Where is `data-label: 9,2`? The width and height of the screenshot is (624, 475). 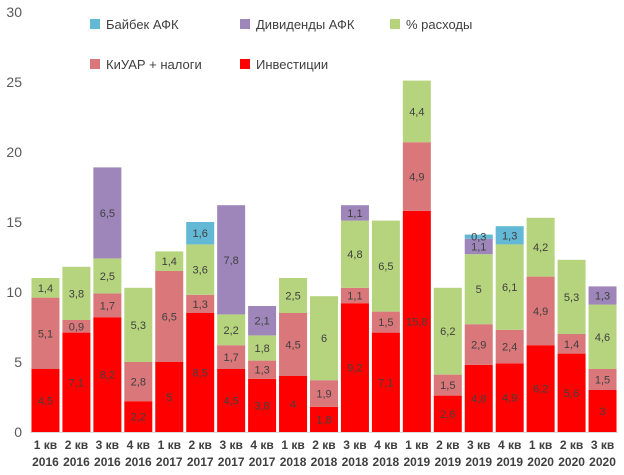
data-label: 9,2 is located at coordinates (354, 369).